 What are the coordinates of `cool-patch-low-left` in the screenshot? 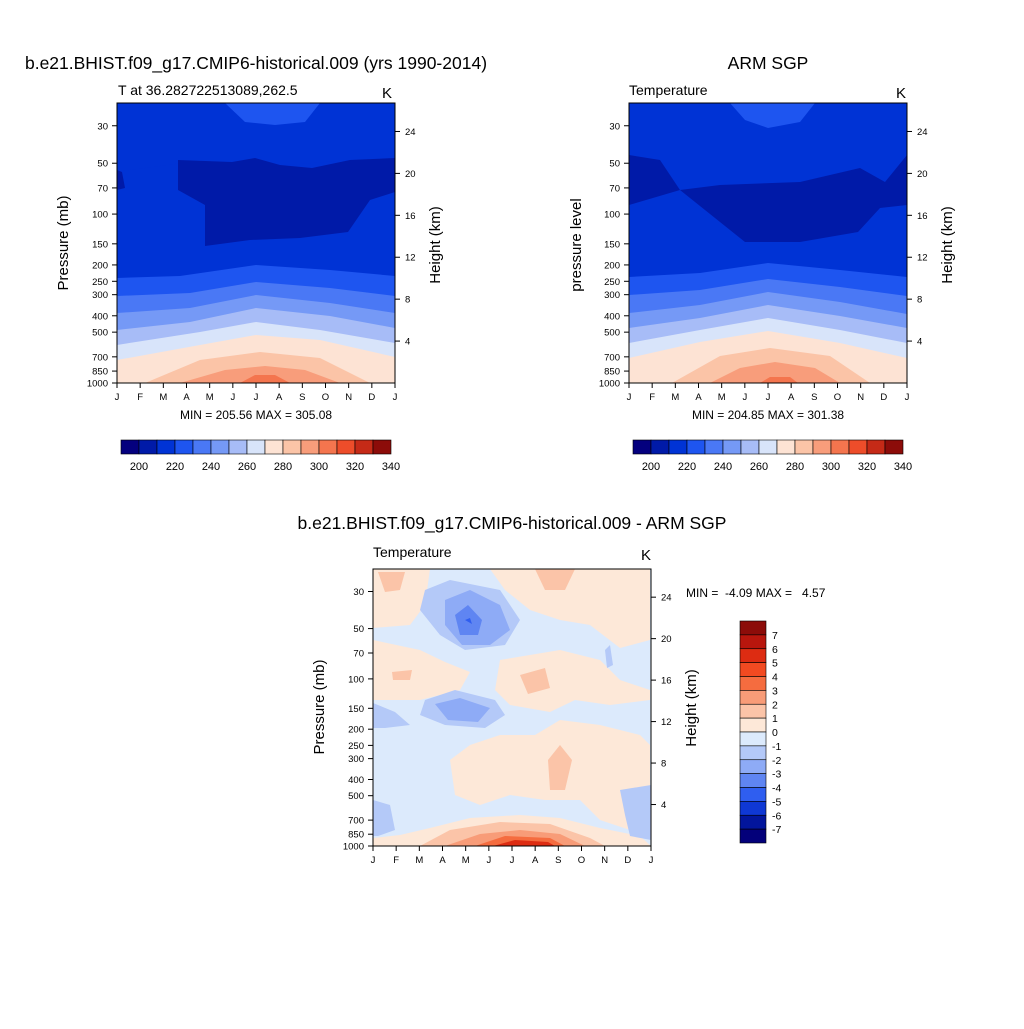 It's located at (384, 818).